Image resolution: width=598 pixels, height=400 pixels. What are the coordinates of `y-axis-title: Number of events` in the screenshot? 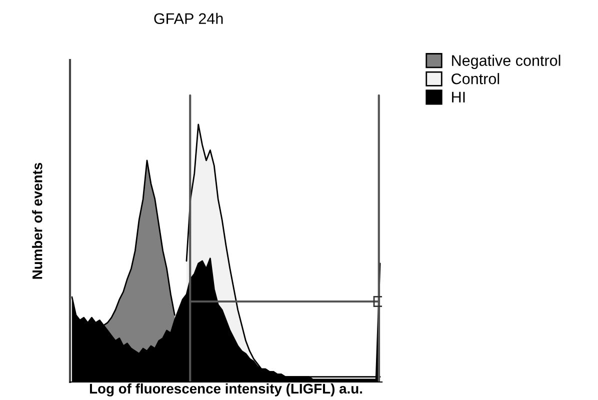 It's located at (37, 220).